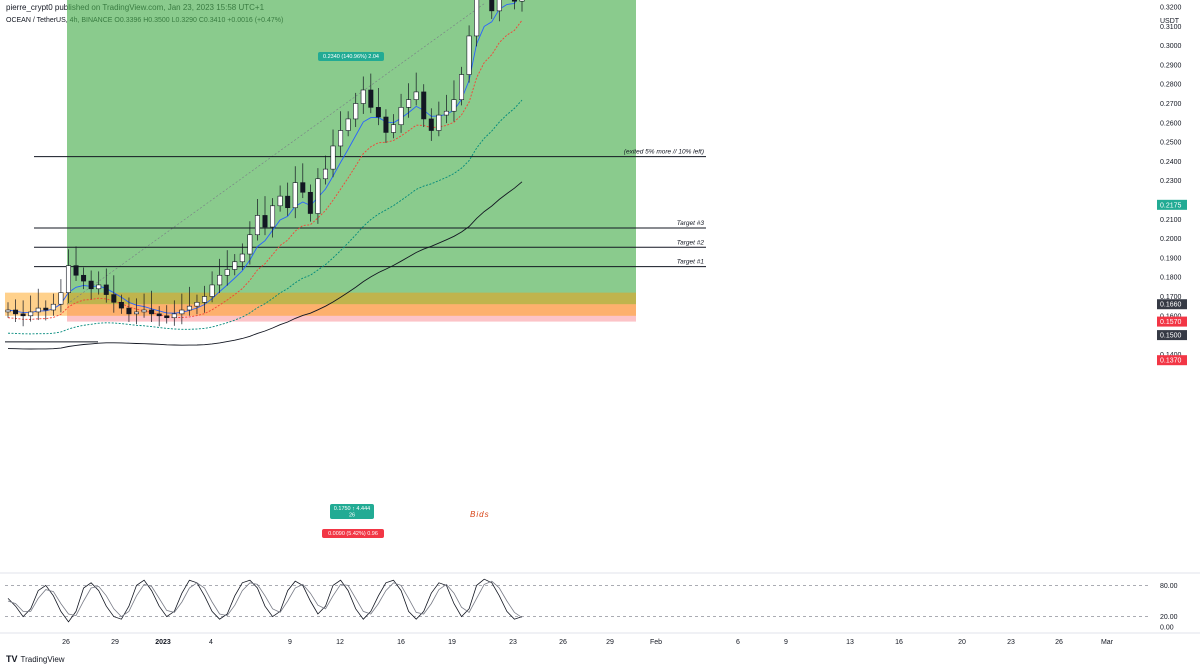  What do you see at coordinates (664, 152) in the screenshot?
I see `level-label: (exited 5% more // 10% left)` at bounding box center [664, 152].